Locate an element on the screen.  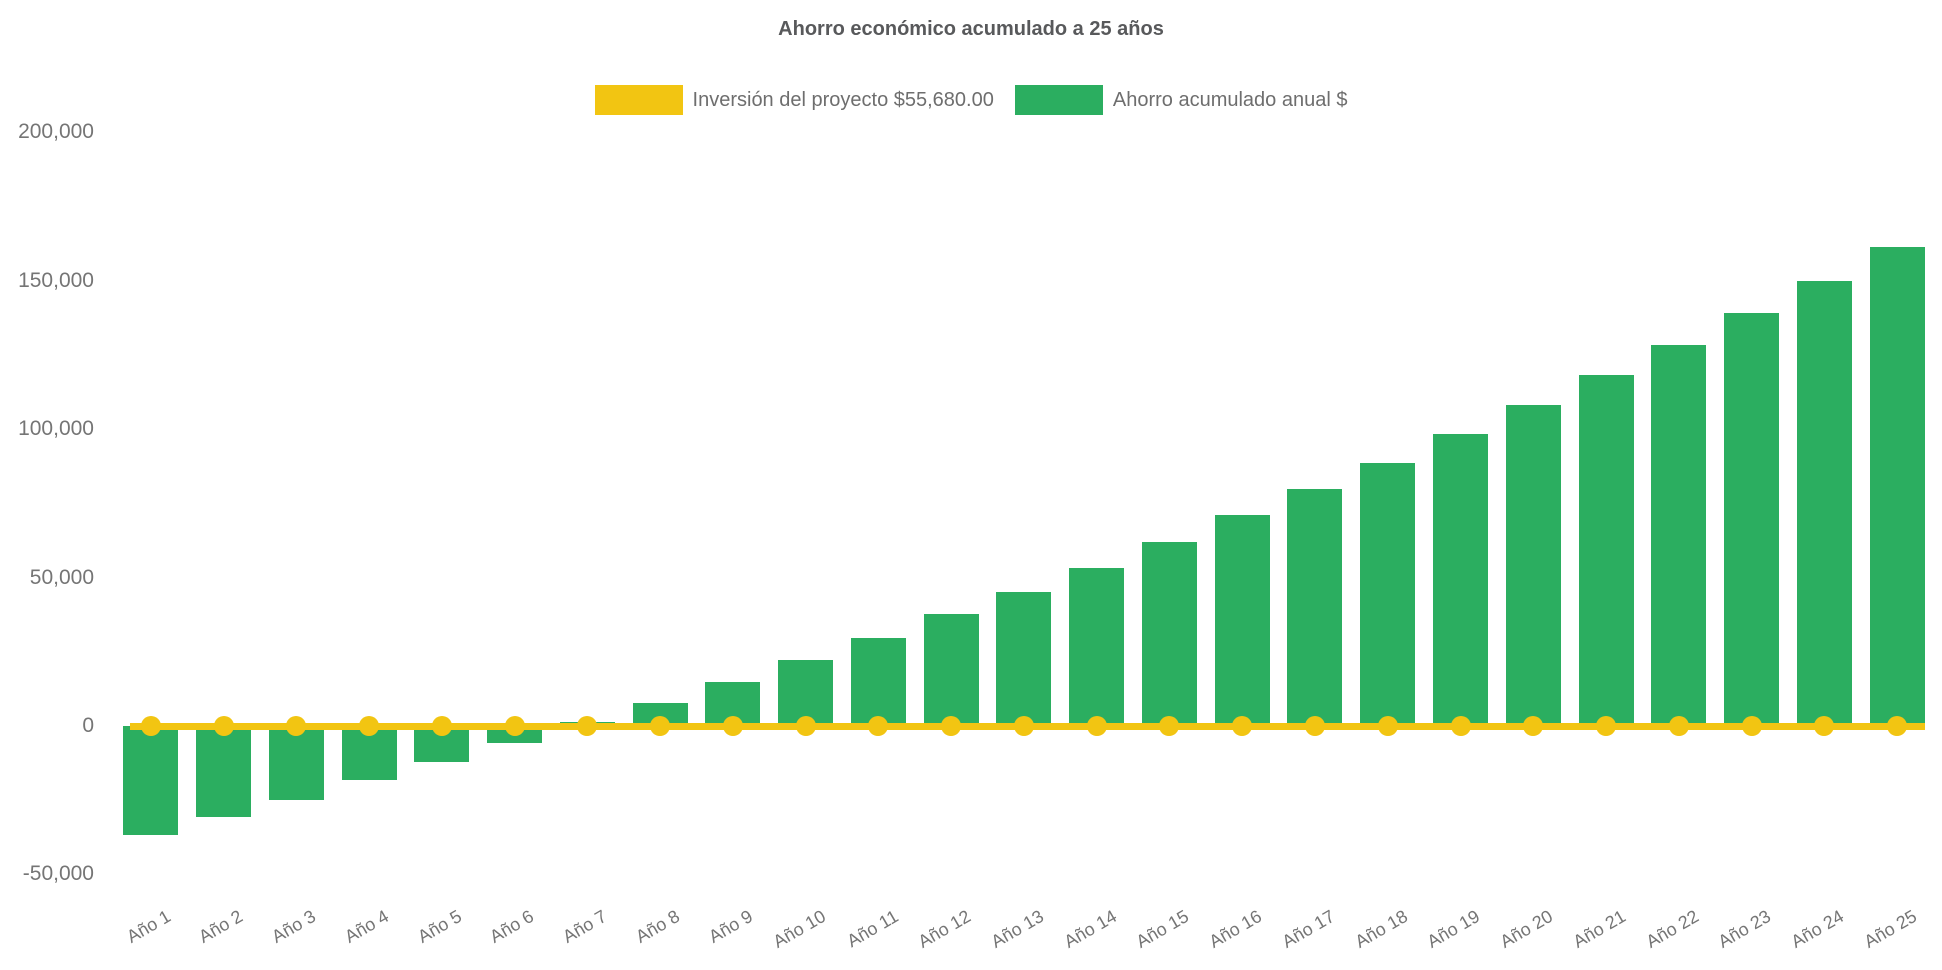
bar-año-16 is located at coordinates (1242, 620).